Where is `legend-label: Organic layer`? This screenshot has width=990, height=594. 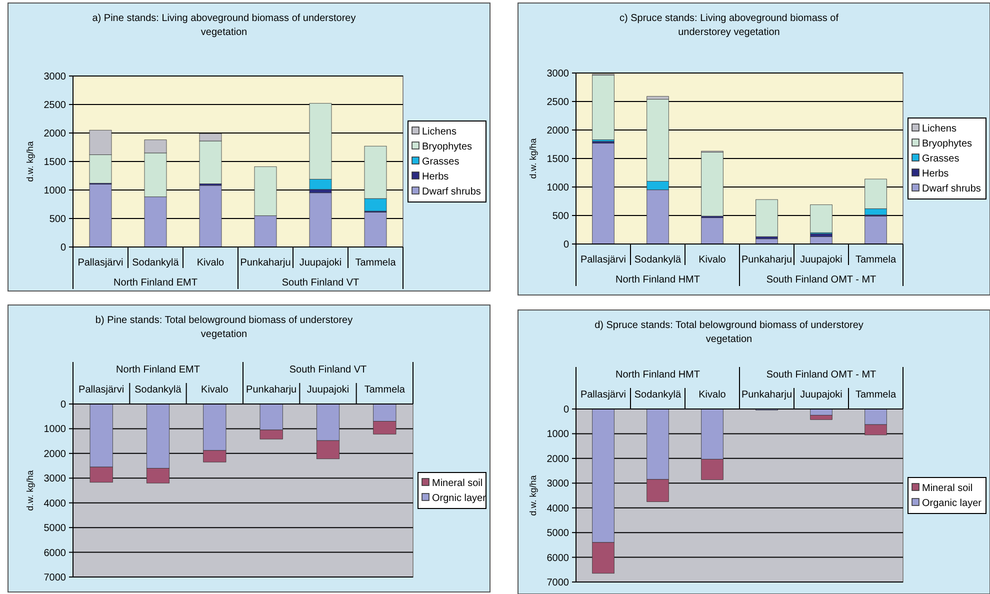 legend-label: Organic layer is located at coordinates (952, 503).